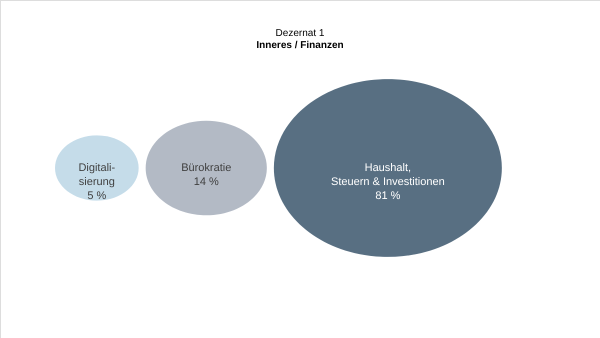 Image resolution: width=600 pixels, height=338 pixels. I want to click on text: Inneres / Finanzen, so click(300, 45).